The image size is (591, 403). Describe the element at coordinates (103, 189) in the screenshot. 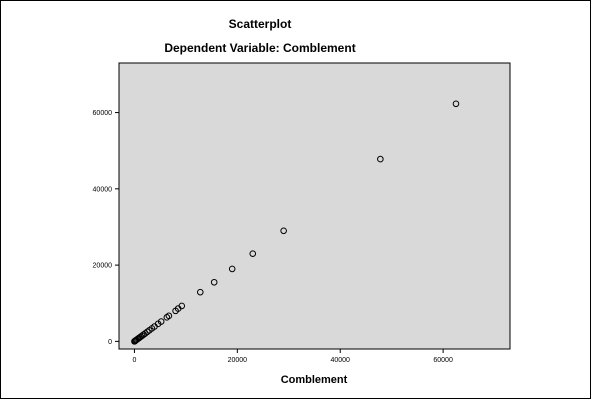

I see `y-tick-label: 40000` at that location.